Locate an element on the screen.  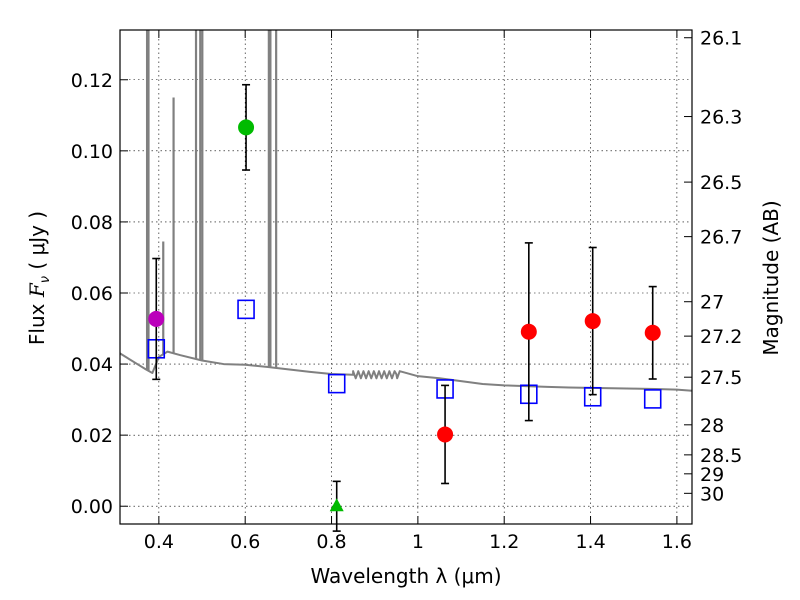
right-tick-label: 27.5 is located at coordinates (721, 378).